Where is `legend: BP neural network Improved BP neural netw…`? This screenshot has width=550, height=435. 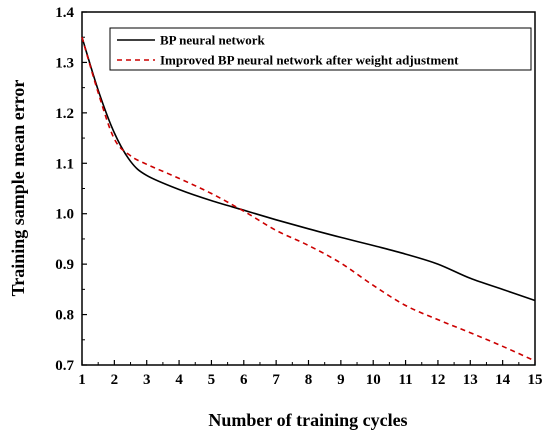 legend: BP neural network Improved BP neural netw… is located at coordinates (320, 49).